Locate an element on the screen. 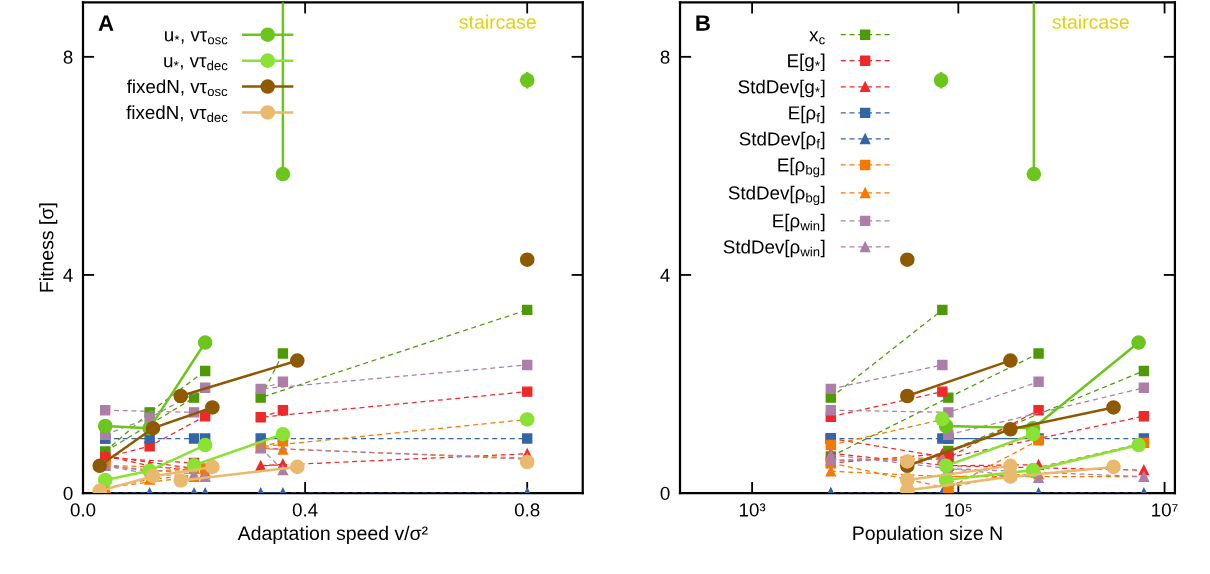  x-tick-label: 0.8 is located at coordinates (527, 510).